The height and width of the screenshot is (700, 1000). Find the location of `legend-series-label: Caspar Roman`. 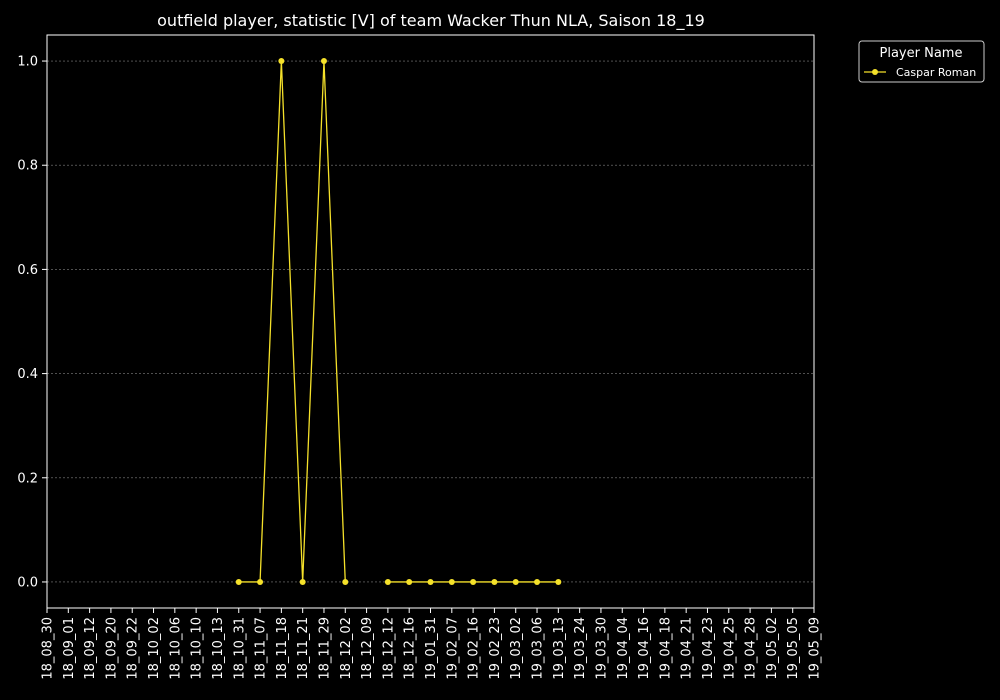

legend-series-label: Caspar Roman is located at coordinates (936, 72).